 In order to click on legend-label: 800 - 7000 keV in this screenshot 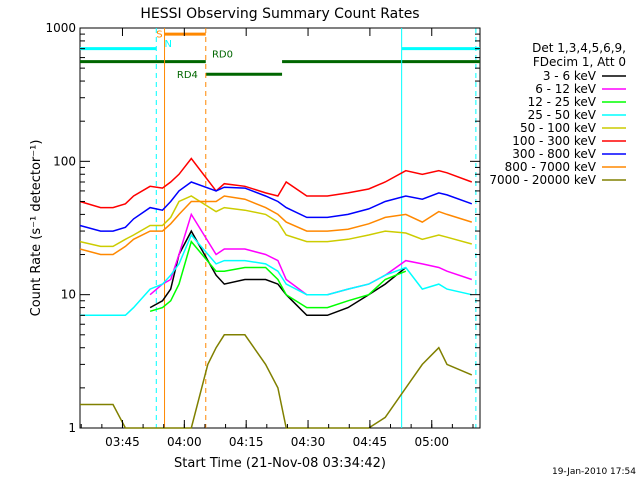, I will do `click(551, 167)`.